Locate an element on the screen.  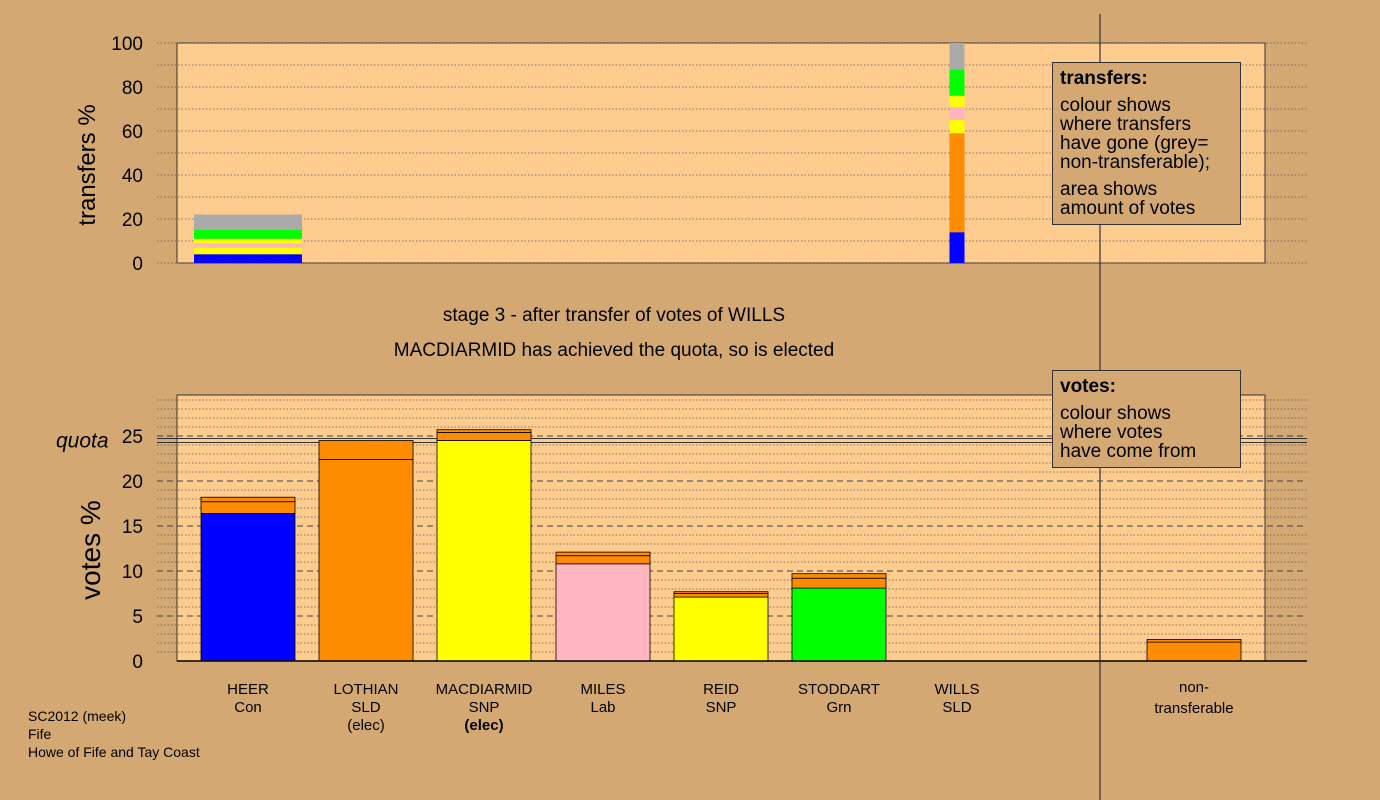
votes-y-tick: 5 is located at coordinates (137, 617).